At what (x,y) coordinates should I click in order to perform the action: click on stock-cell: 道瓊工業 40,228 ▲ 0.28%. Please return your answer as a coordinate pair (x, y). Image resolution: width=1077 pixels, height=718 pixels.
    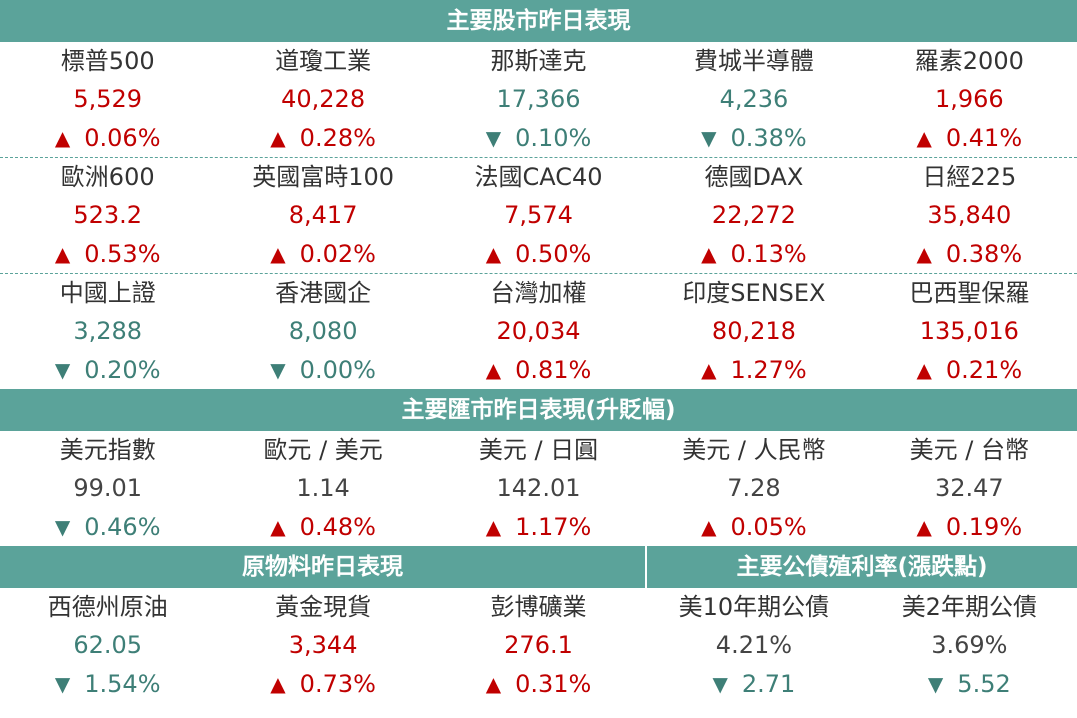
    Looking at the image, I should click on (322, 99).